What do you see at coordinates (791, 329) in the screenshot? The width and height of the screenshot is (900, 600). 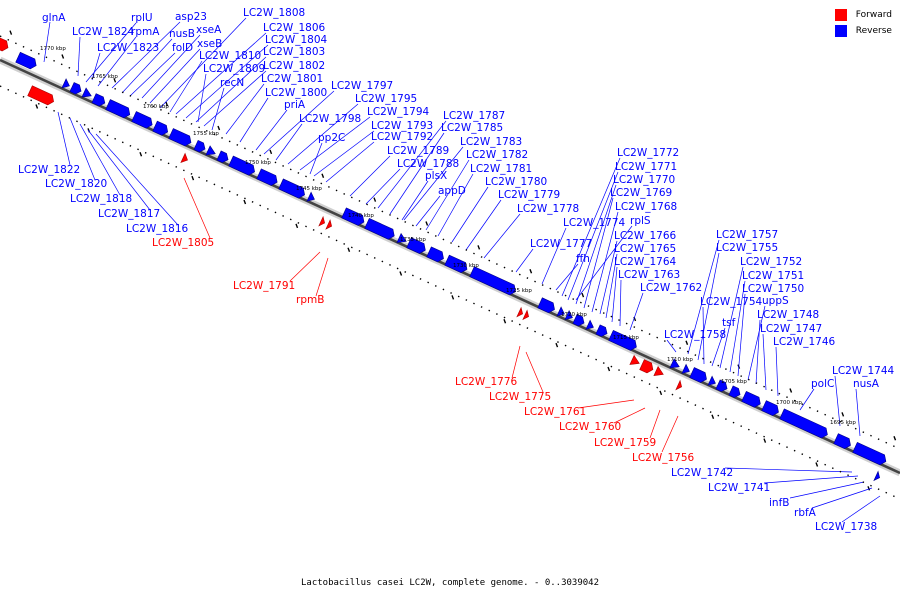 I see `gene-label: LC2W_1747` at bounding box center [791, 329].